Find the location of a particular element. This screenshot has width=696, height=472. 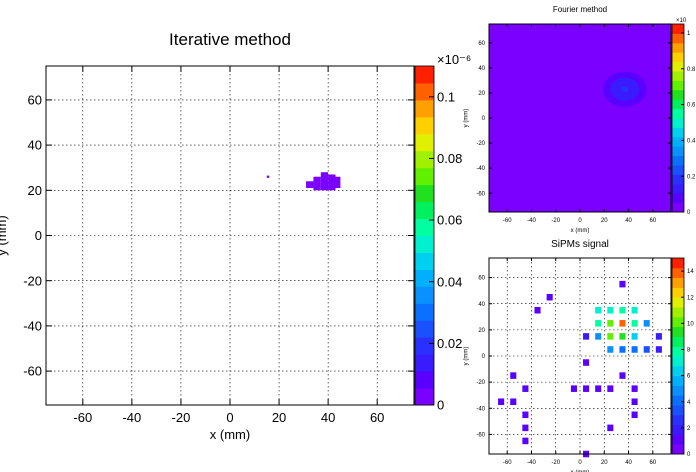

panel-title: Fourier method is located at coordinates (580, 9).